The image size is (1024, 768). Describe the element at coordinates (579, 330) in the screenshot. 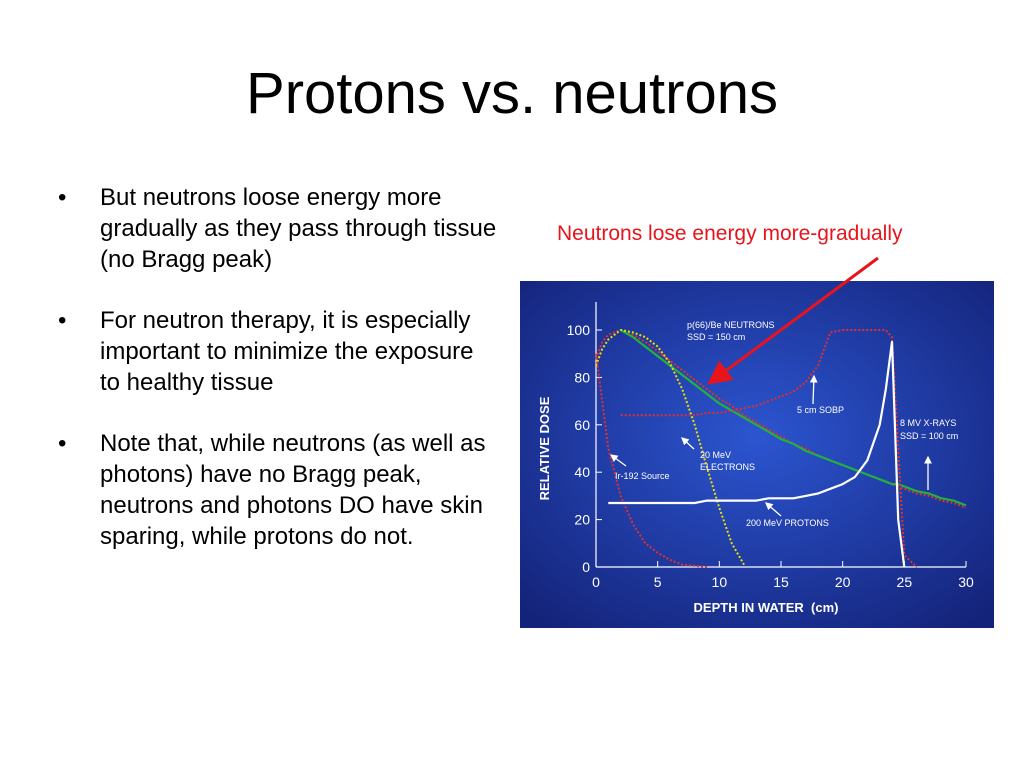

I see `y-tick-label: 100` at that location.